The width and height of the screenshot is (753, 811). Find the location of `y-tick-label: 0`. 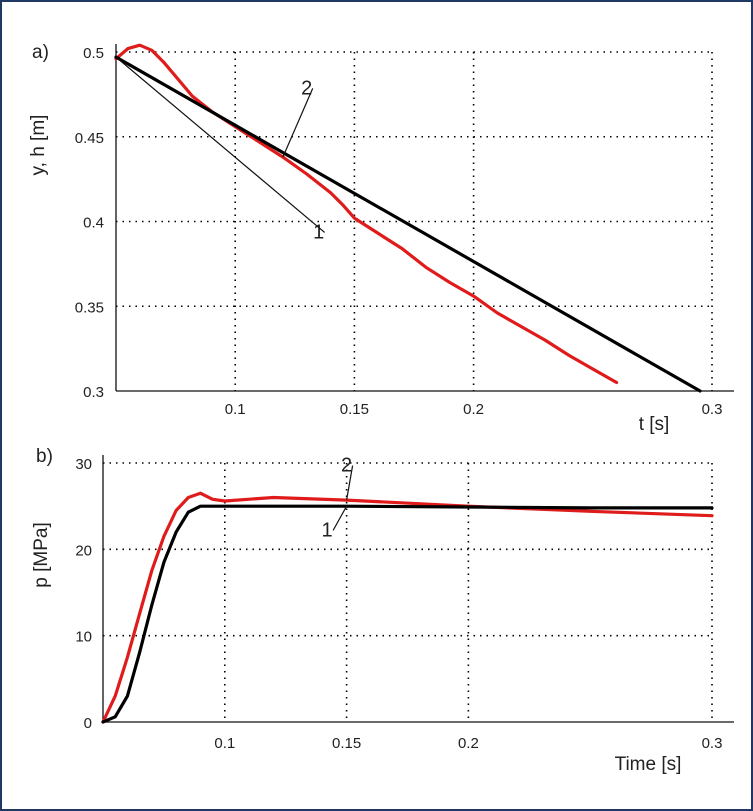

y-tick-label: 0 is located at coordinates (88, 723).